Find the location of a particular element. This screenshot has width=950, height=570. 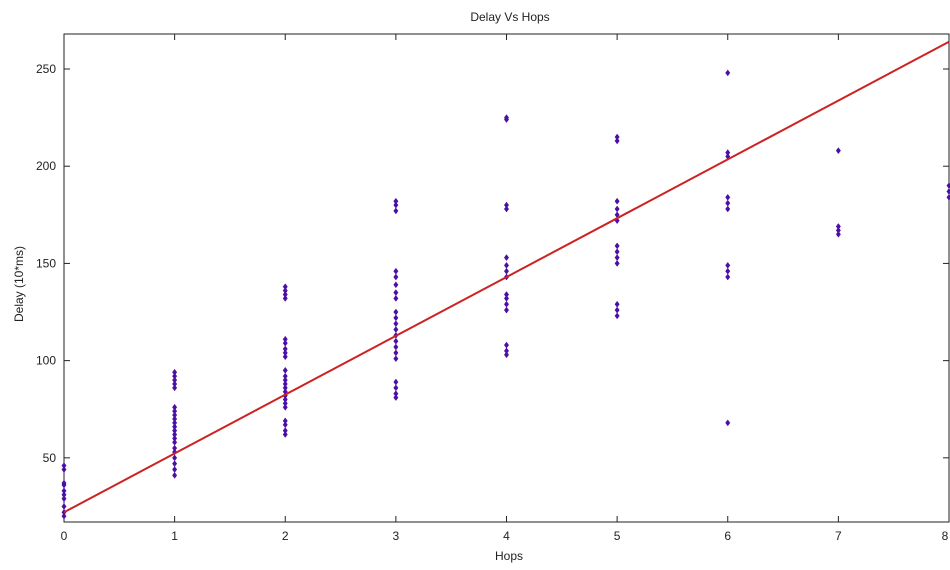

x-tick-label: 1 is located at coordinates (174, 536).